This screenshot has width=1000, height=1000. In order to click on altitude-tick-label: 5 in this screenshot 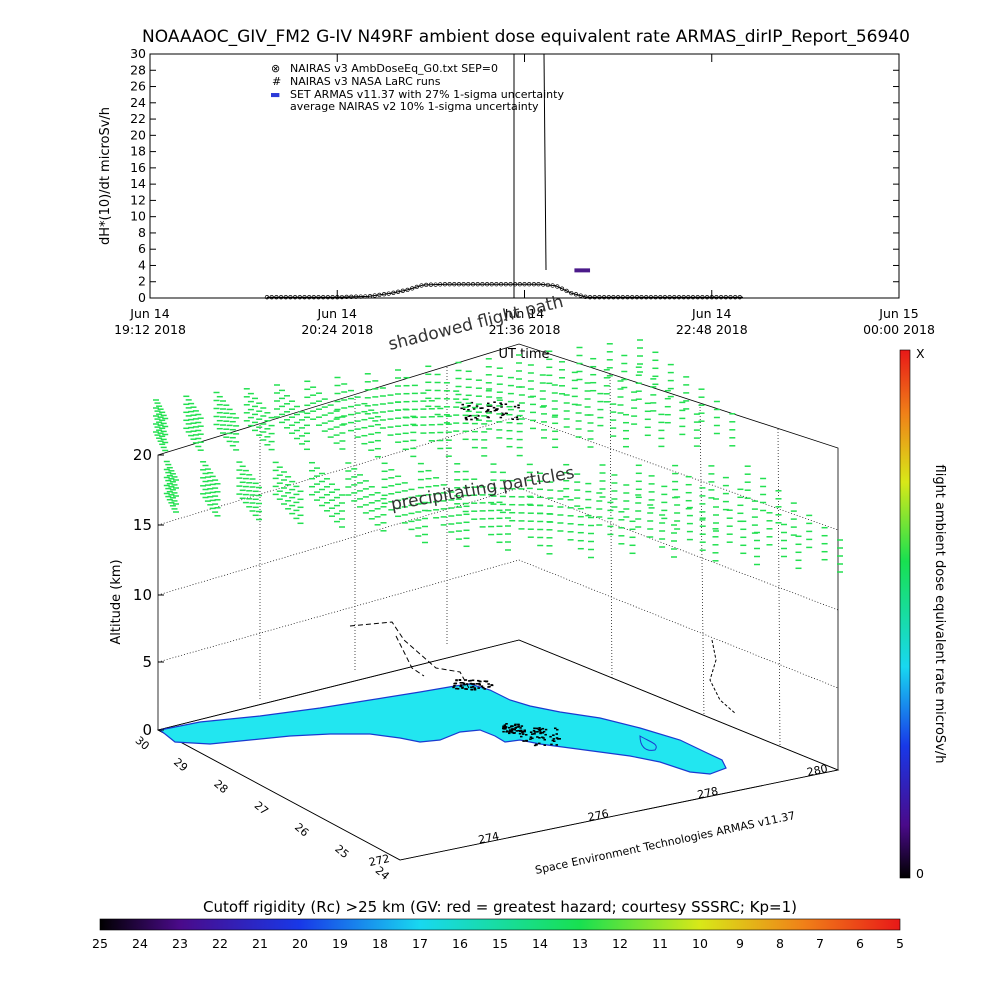, I will do `click(147, 662)`.